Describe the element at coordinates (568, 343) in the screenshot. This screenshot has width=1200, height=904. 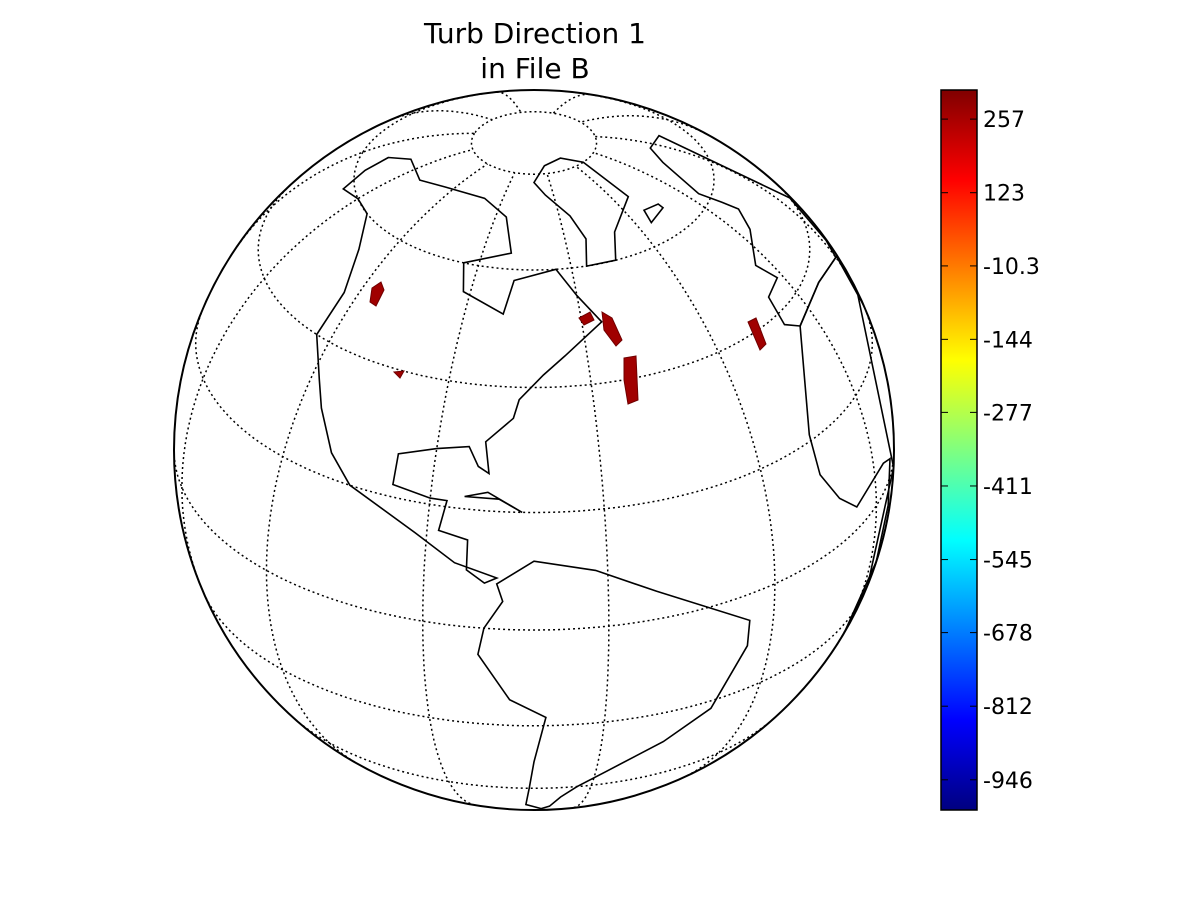
I see `data-patches` at that location.